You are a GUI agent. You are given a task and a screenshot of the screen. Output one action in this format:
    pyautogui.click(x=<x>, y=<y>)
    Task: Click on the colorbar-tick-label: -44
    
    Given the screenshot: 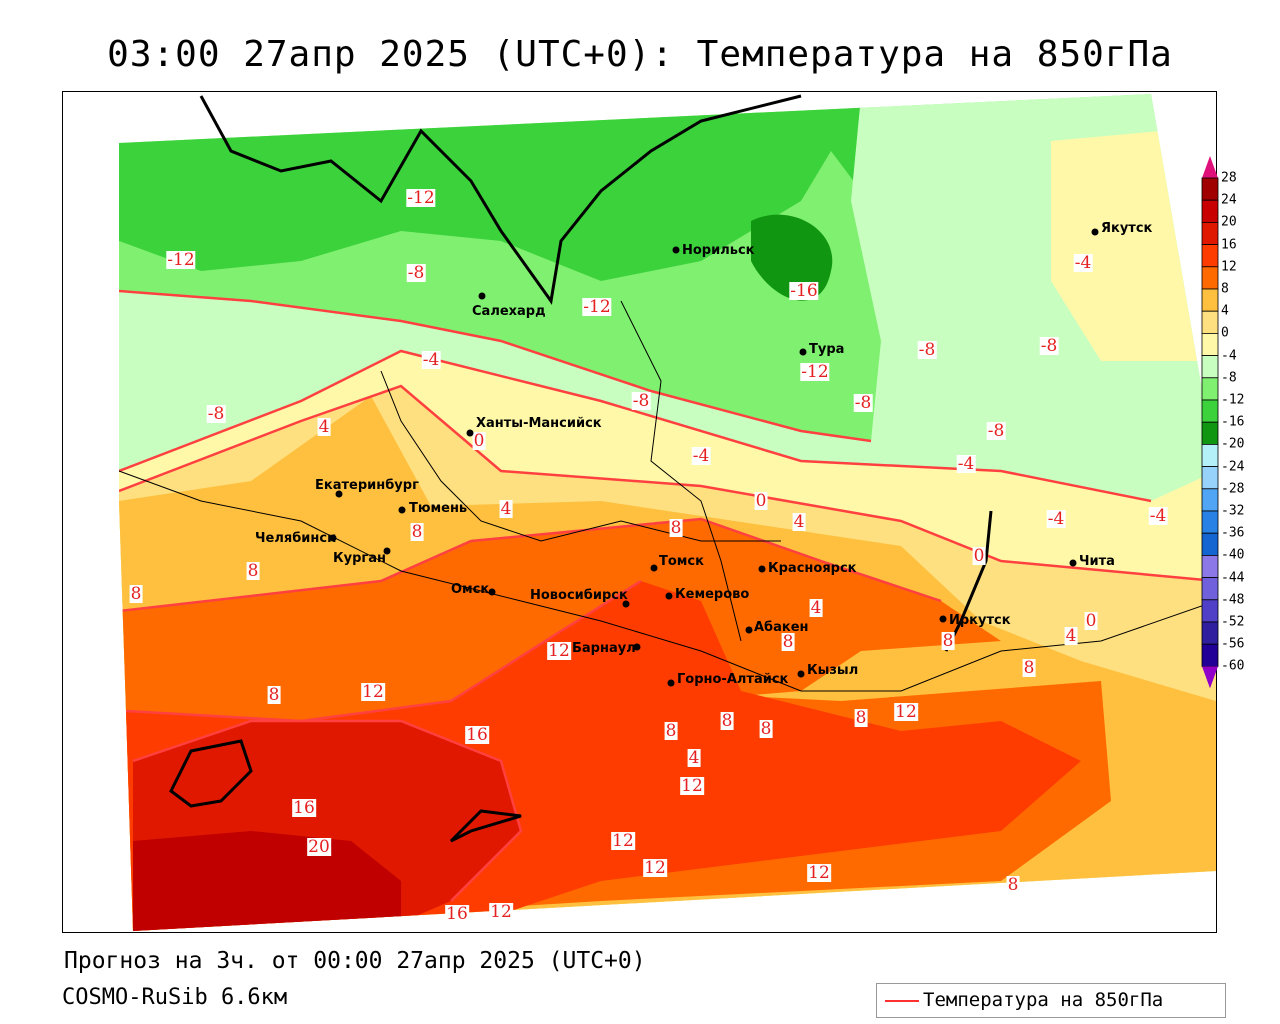 What is the action you would take?
    pyautogui.click(x=1233, y=578)
    